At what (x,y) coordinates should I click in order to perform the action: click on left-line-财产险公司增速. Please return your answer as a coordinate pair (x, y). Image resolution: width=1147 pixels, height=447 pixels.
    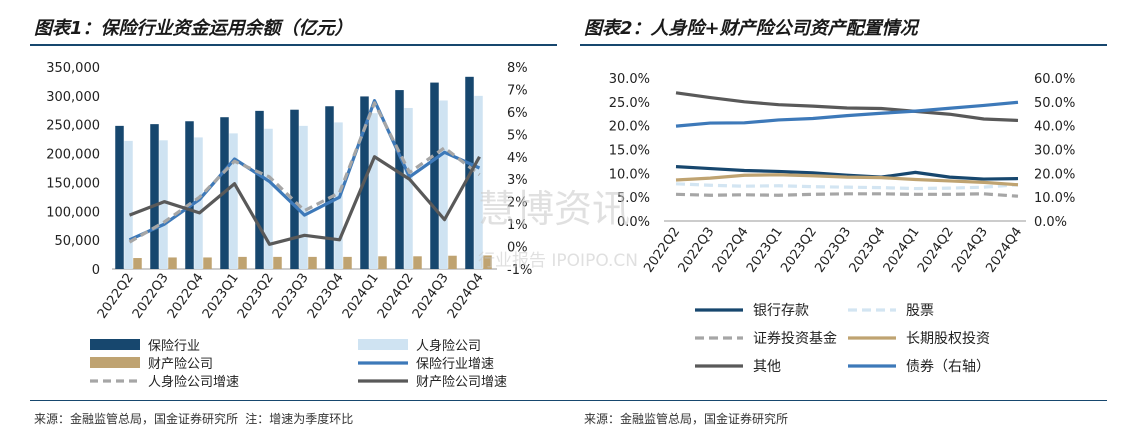
    Looking at the image, I should click on (304, 200).